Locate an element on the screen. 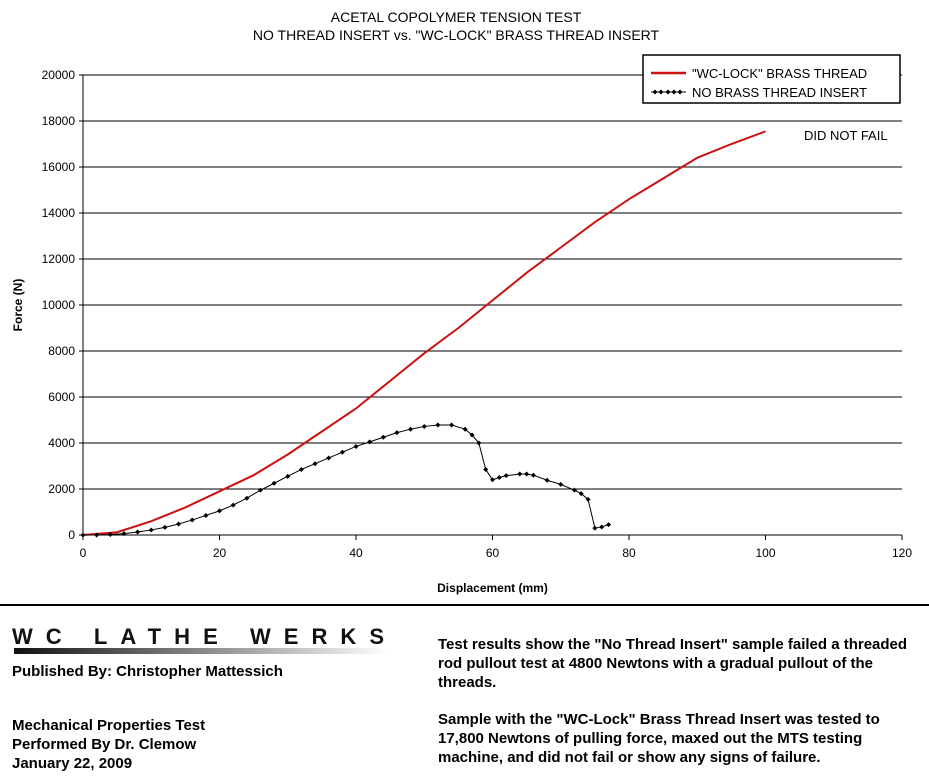 The height and width of the screenshot is (779, 929). annotation-did-not-fail: DID NOT FAIL is located at coordinates (846, 135).